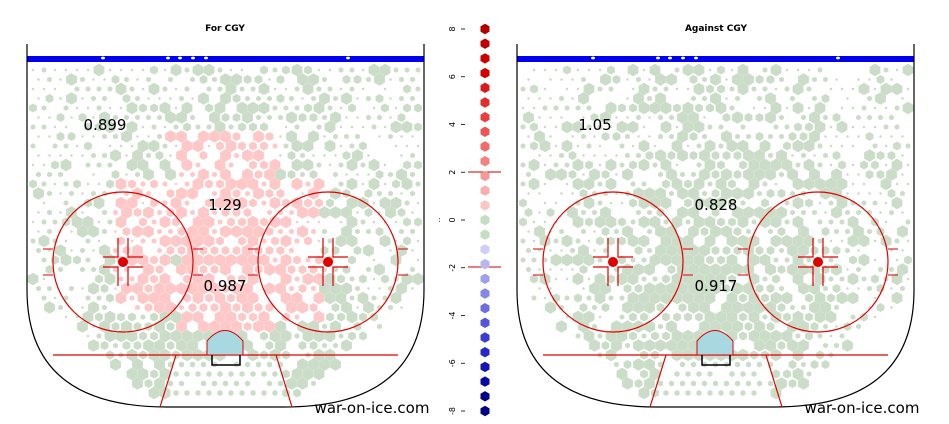 The image size is (949, 424). I want to click on blue-line, so click(715, 59).